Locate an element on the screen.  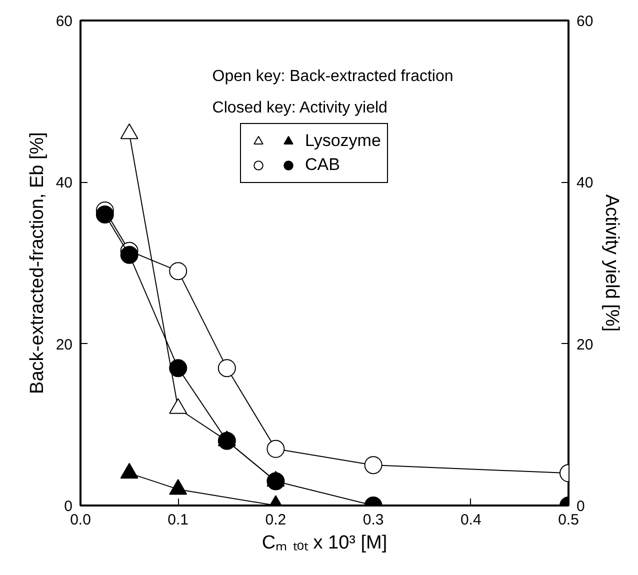
y-tick-label: 20 is located at coordinates (64, 345).